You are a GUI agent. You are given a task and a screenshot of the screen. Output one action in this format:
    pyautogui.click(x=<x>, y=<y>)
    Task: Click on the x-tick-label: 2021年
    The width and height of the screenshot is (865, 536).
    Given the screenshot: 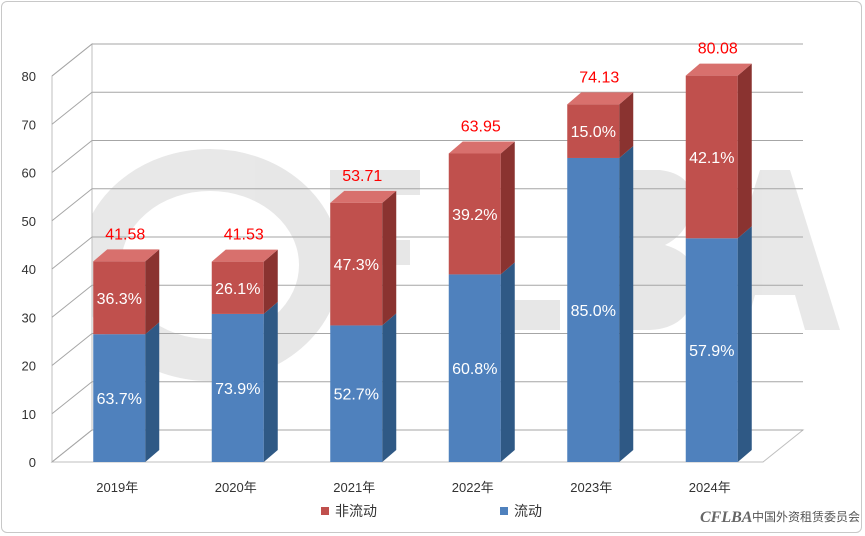 What is the action you would take?
    pyautogui.click(x=354, y=487)
    